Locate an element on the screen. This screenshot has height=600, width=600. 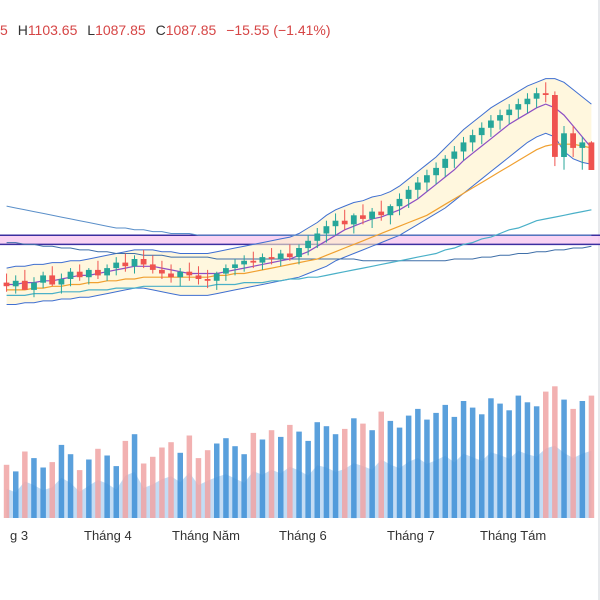
x-tick-label: Tháng 6 is located at coordinates (303, 535).